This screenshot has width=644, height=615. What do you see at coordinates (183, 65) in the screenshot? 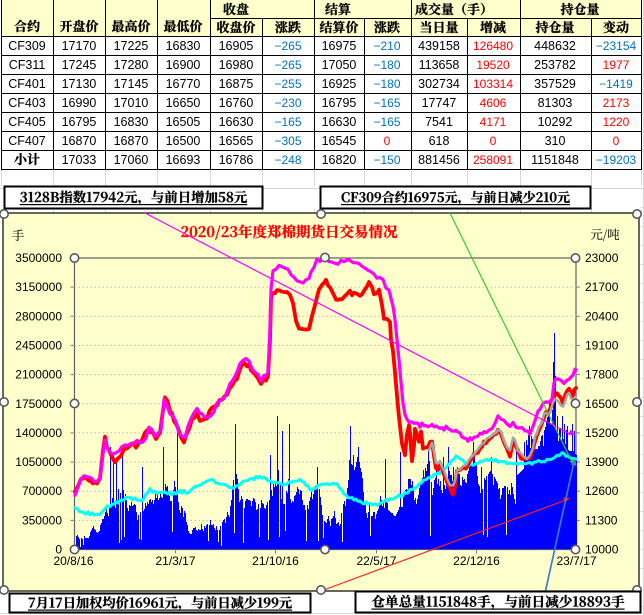
I see `svg-text: 16900` at bounding box center [183, 65].